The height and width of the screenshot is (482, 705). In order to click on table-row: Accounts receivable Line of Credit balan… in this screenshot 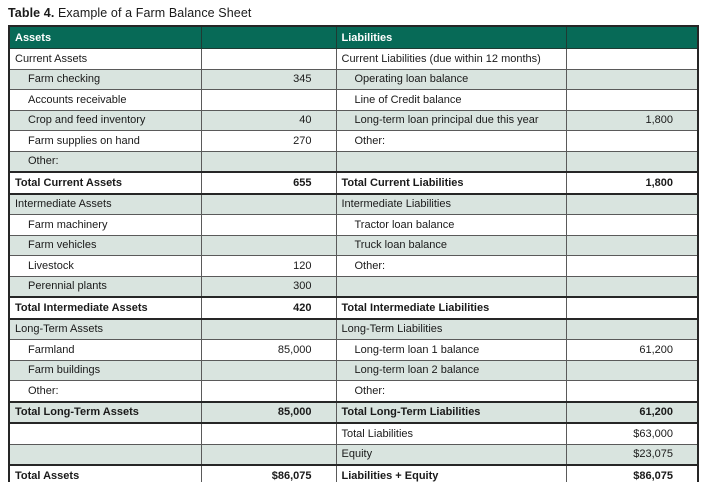, I will do `click(353, 100)`.